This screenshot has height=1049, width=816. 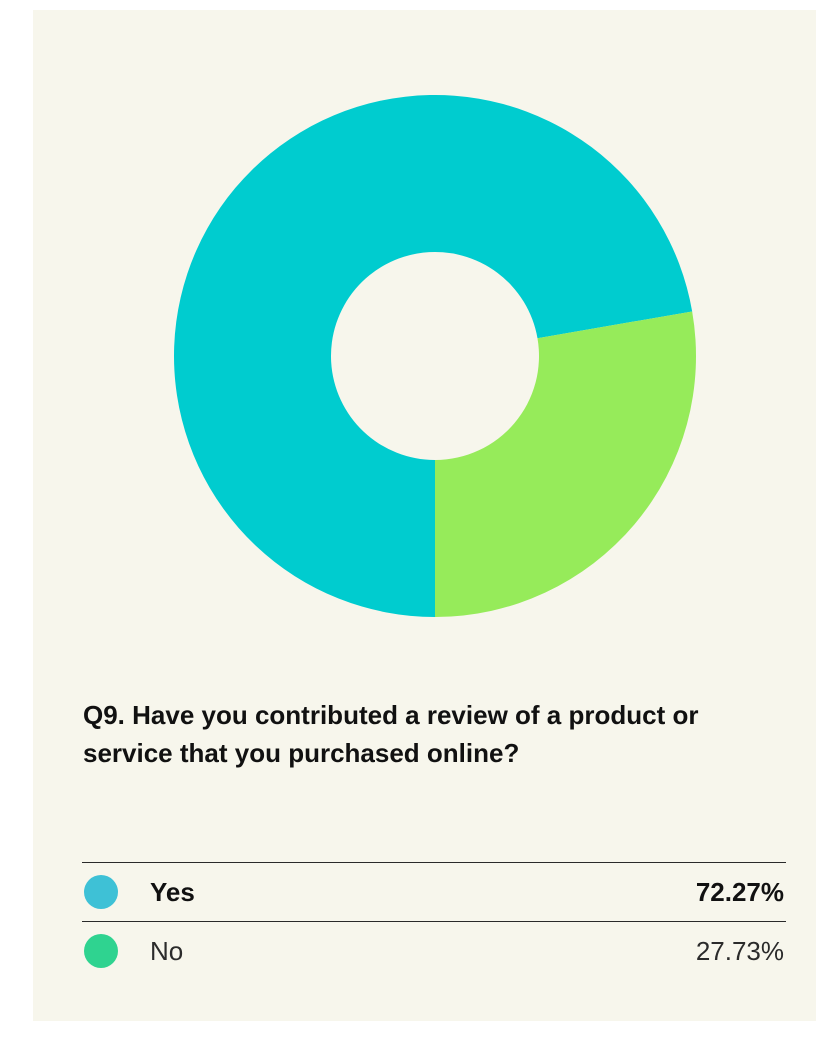 What do you see at coordinates (167, 951) in the screenshot?
I see `legend-label-no: No` at bounding box center [167, 951].